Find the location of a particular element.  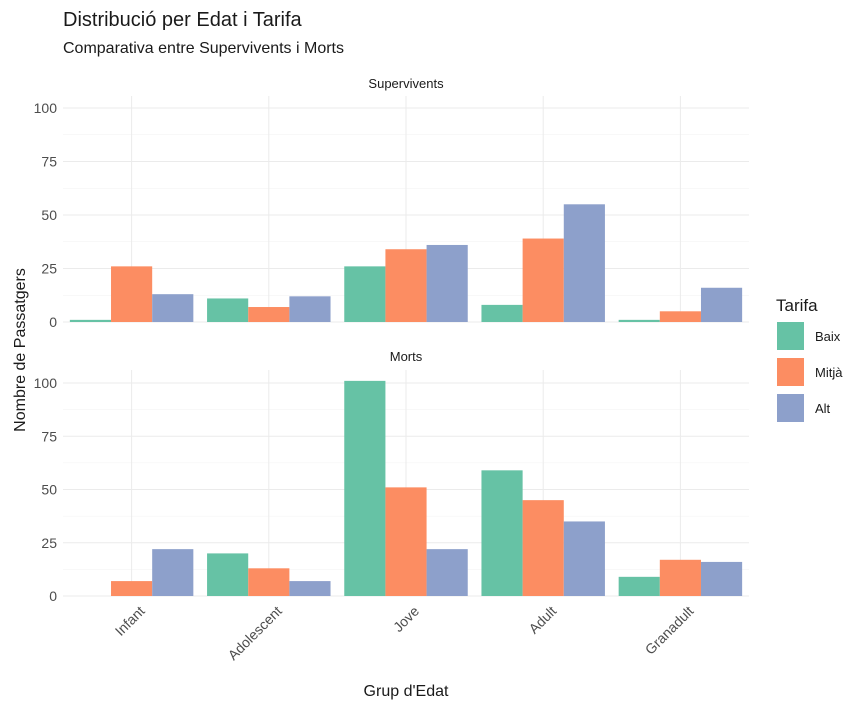

bar-supervivents-infant-baix is located at coordinates (90, 320).